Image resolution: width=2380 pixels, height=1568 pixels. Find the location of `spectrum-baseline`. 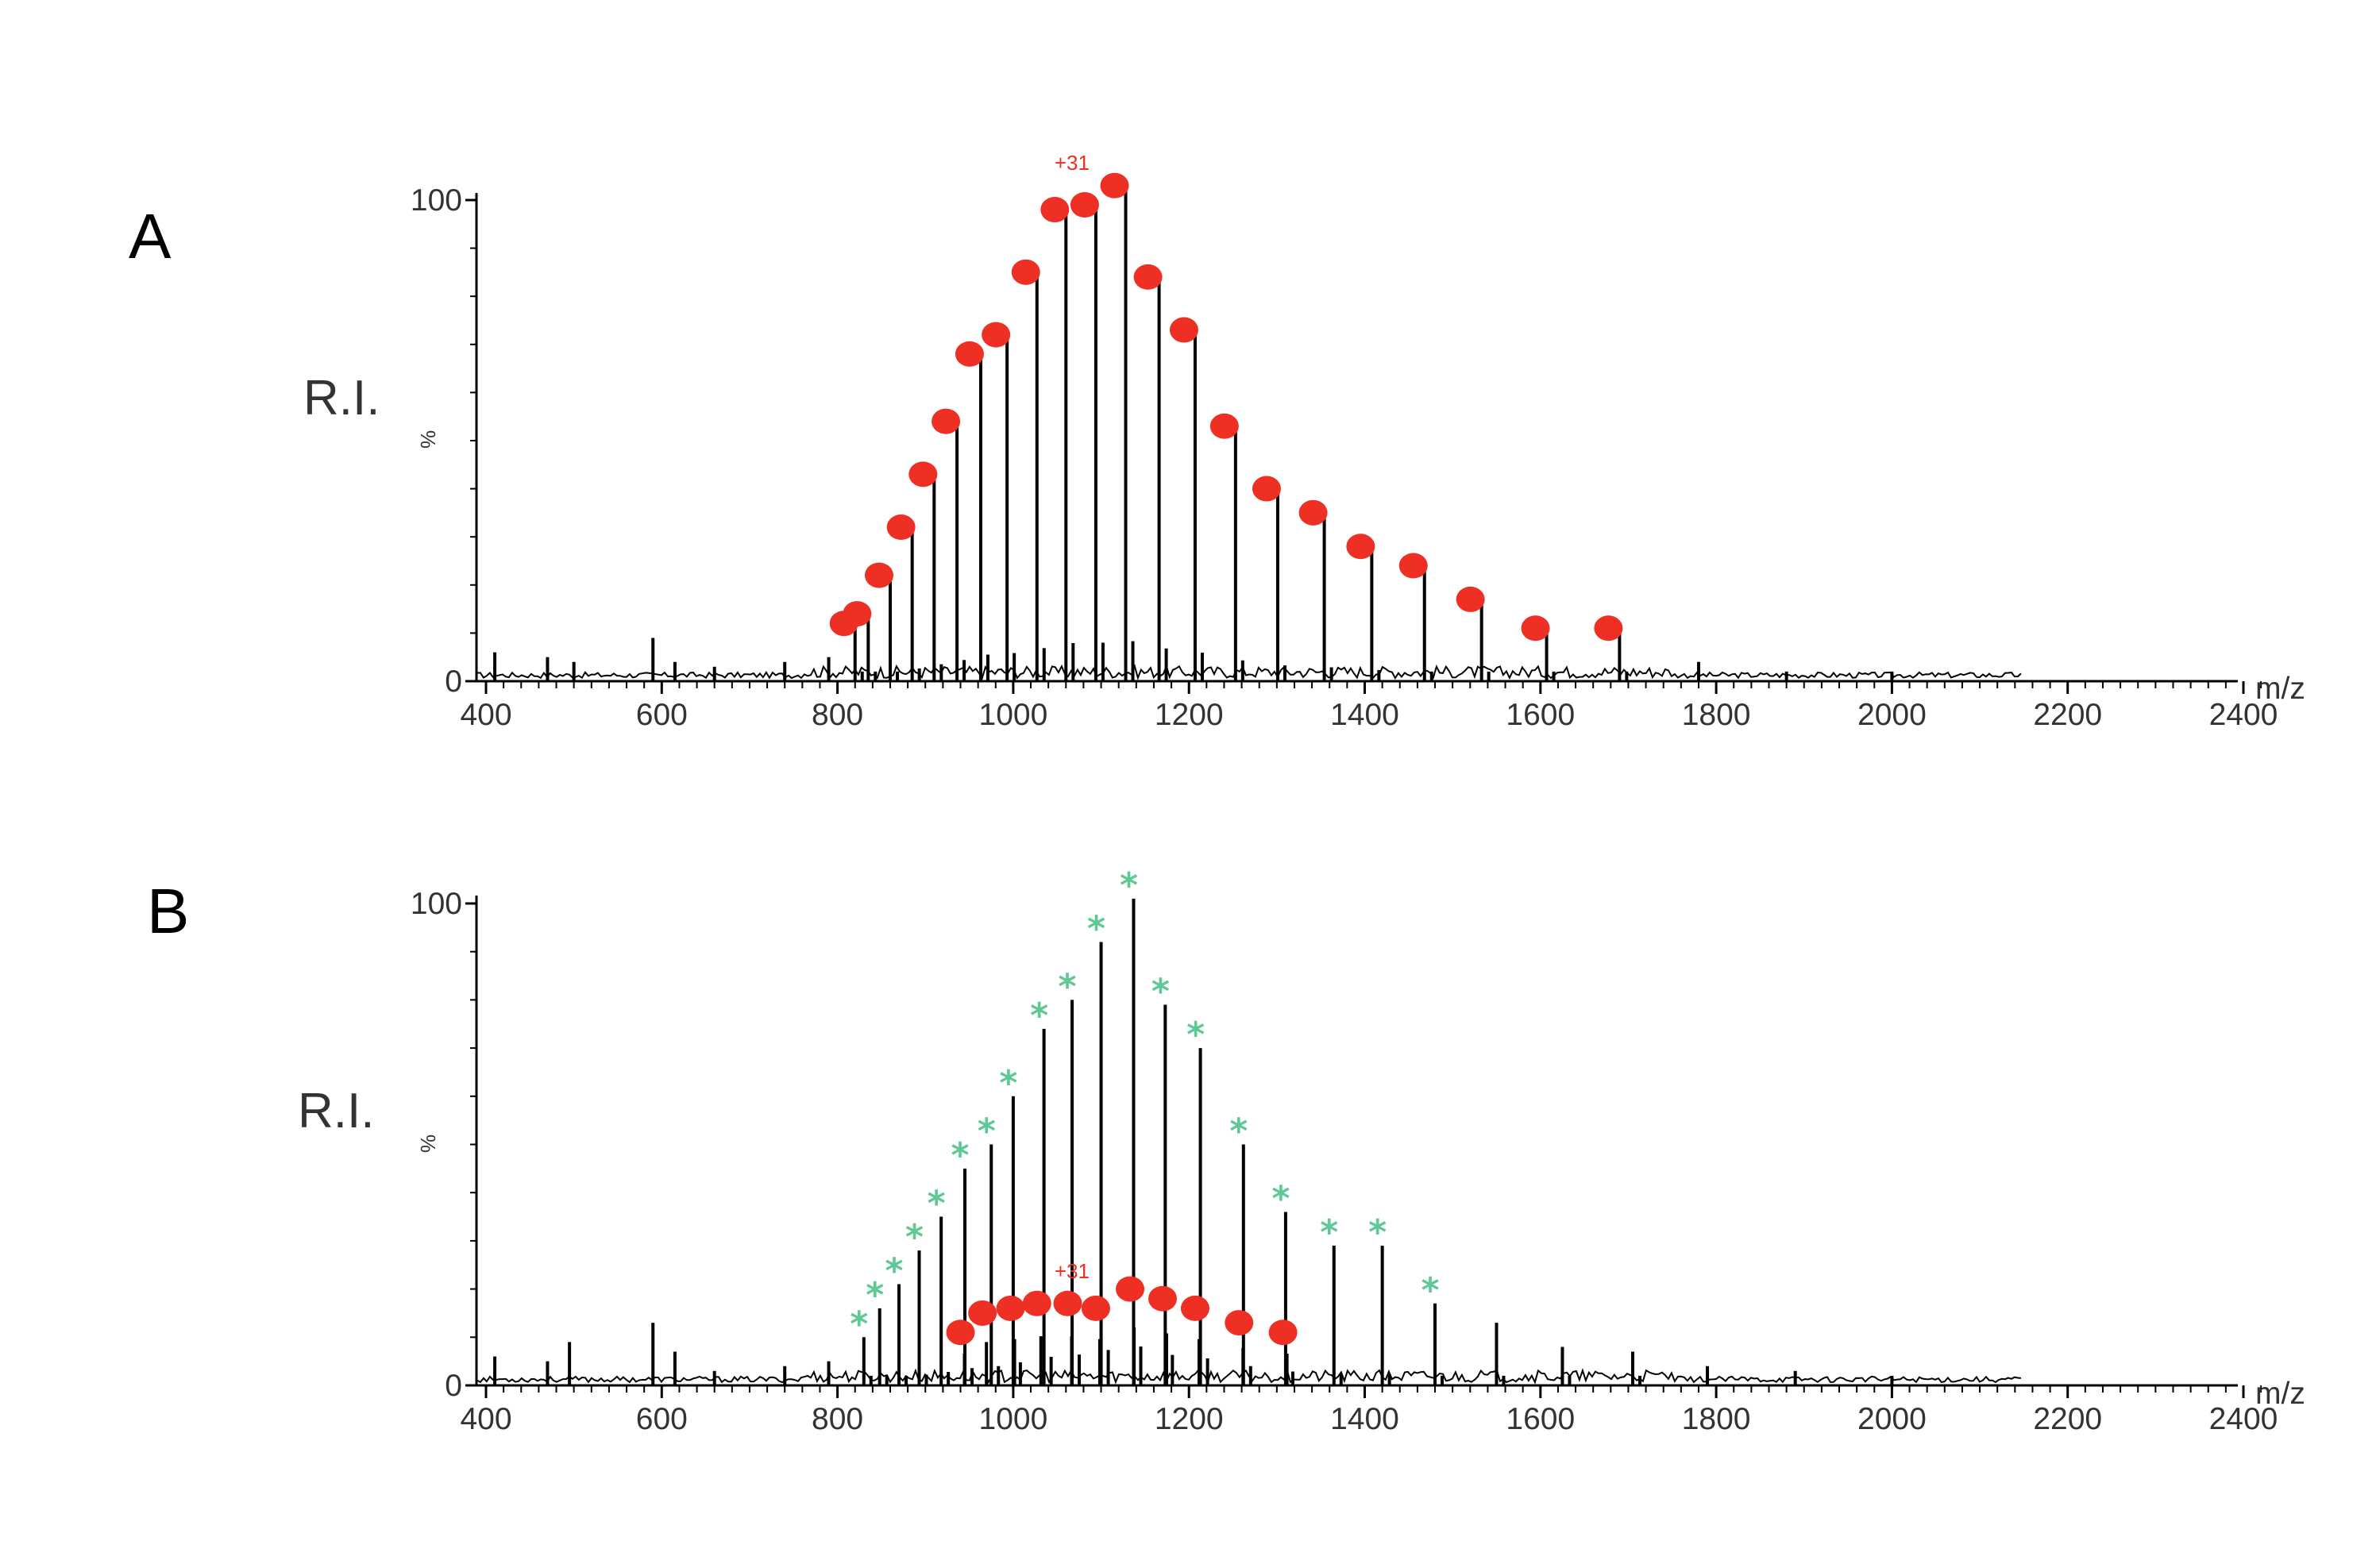

spectrum-baseline is located at coordinates (1249, 672).